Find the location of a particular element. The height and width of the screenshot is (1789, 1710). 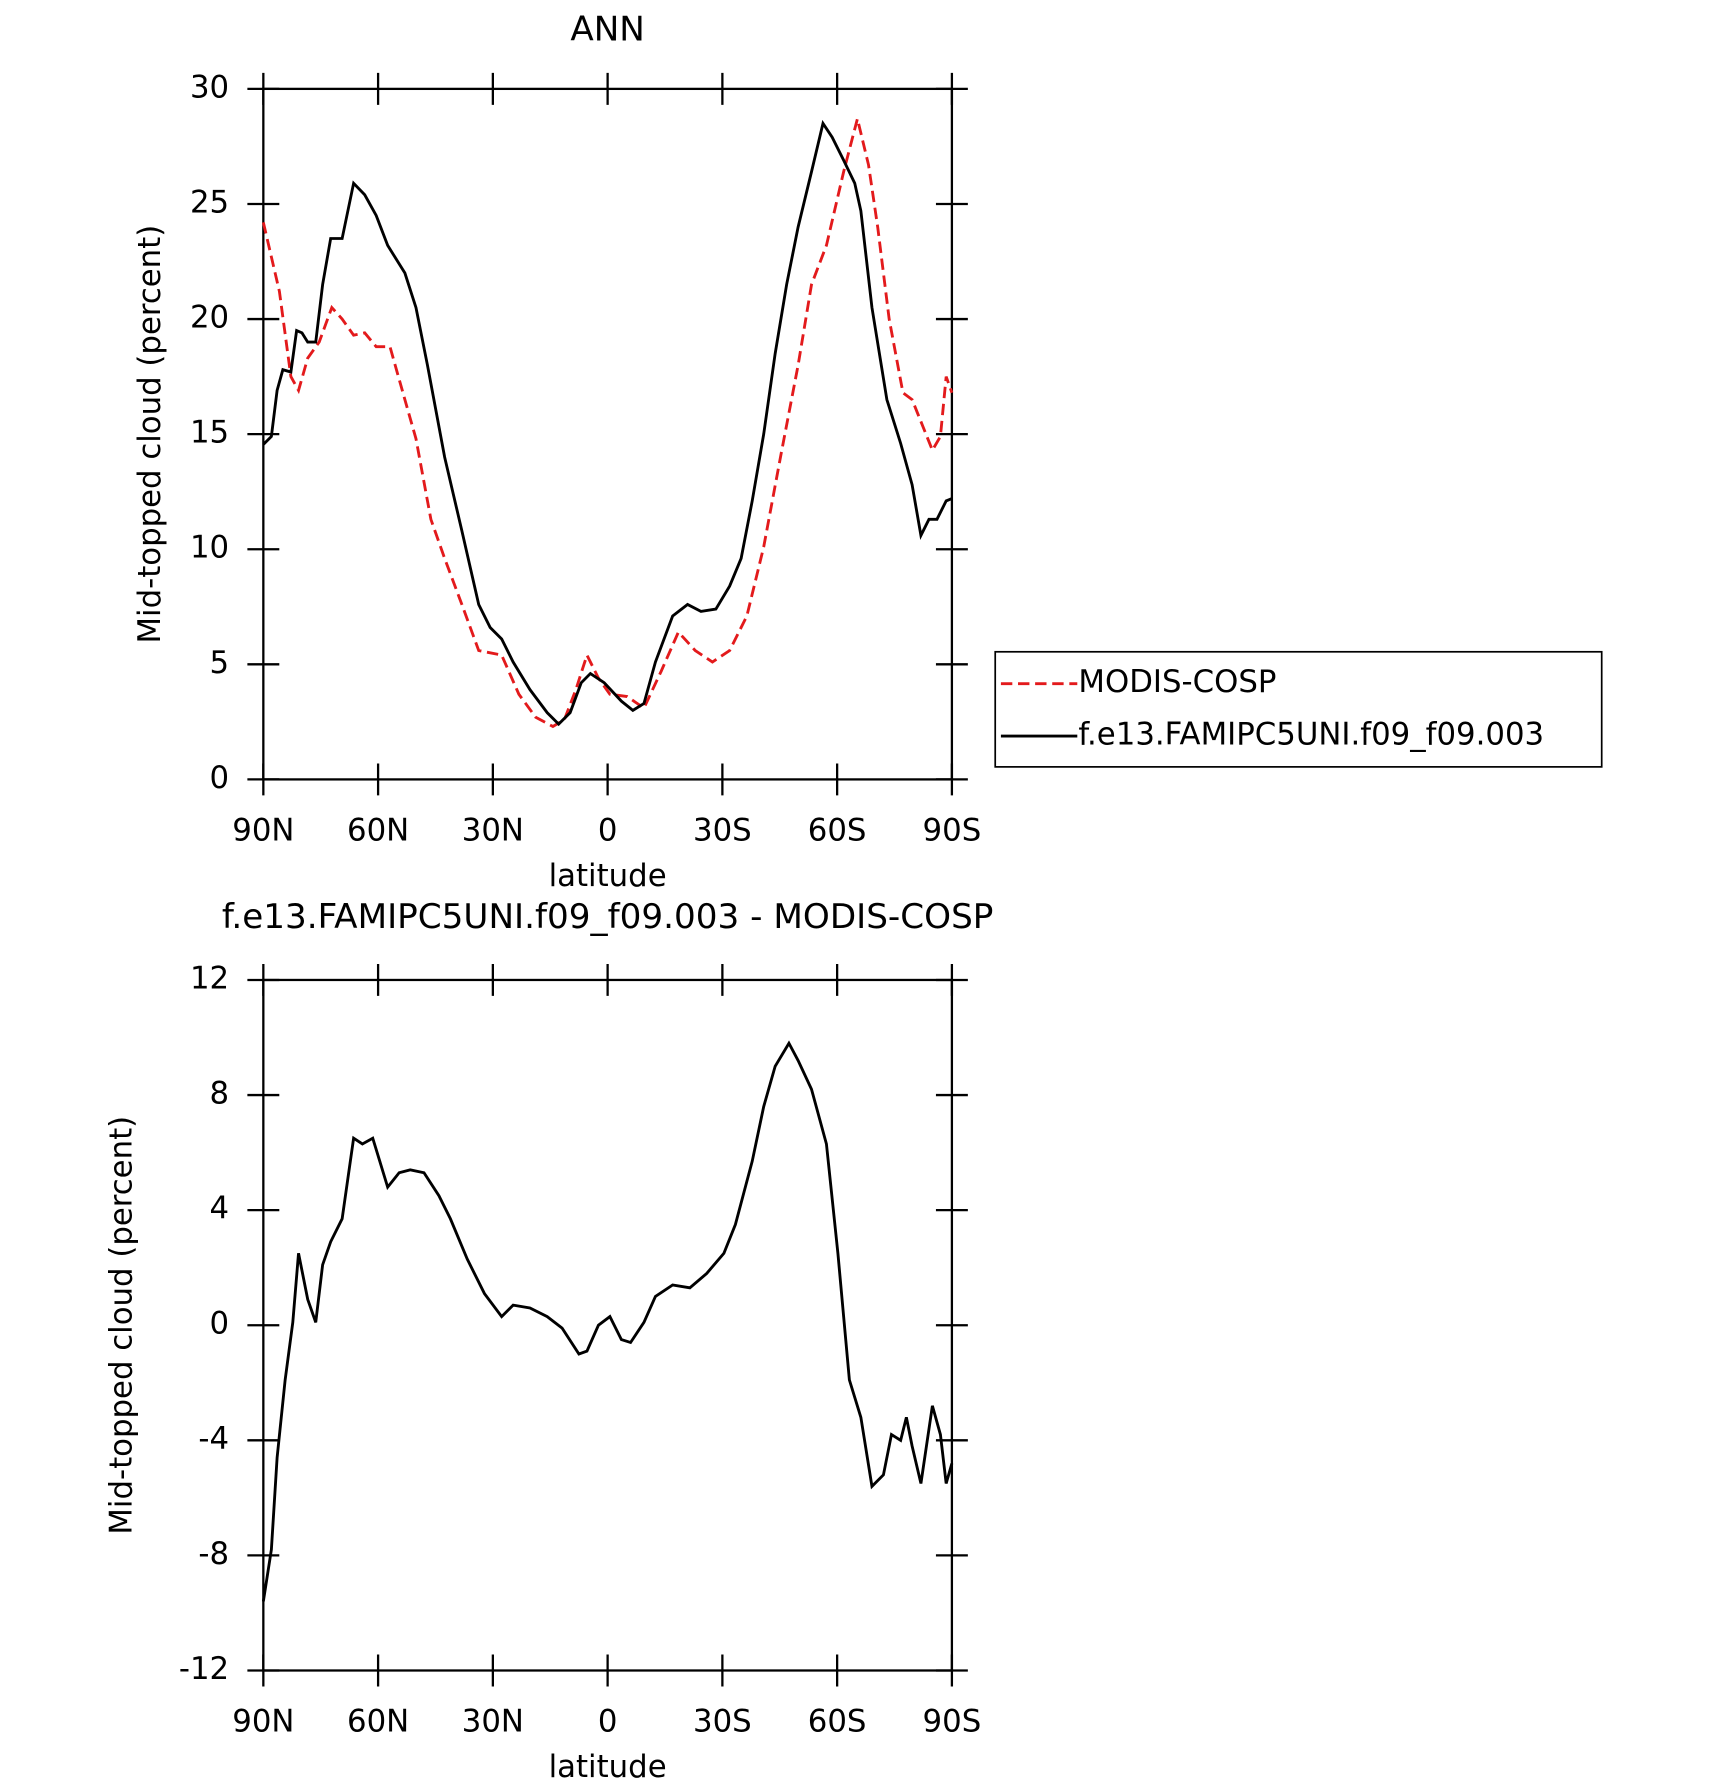

y-tick-label: 20 is located at coordinates (209, 318).